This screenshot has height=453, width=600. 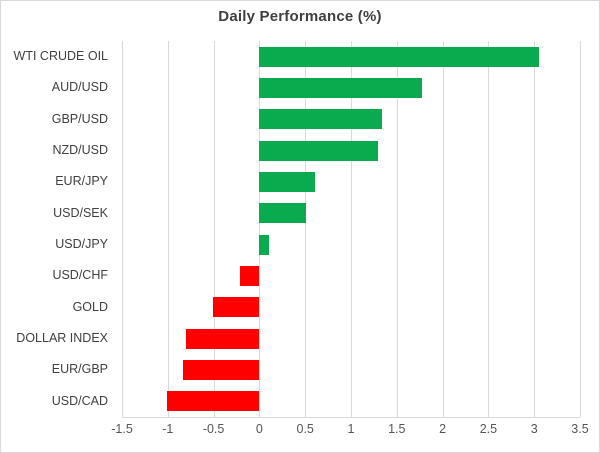 I want to click on x-tick-label: 0.5, so click(x=305, y=429).